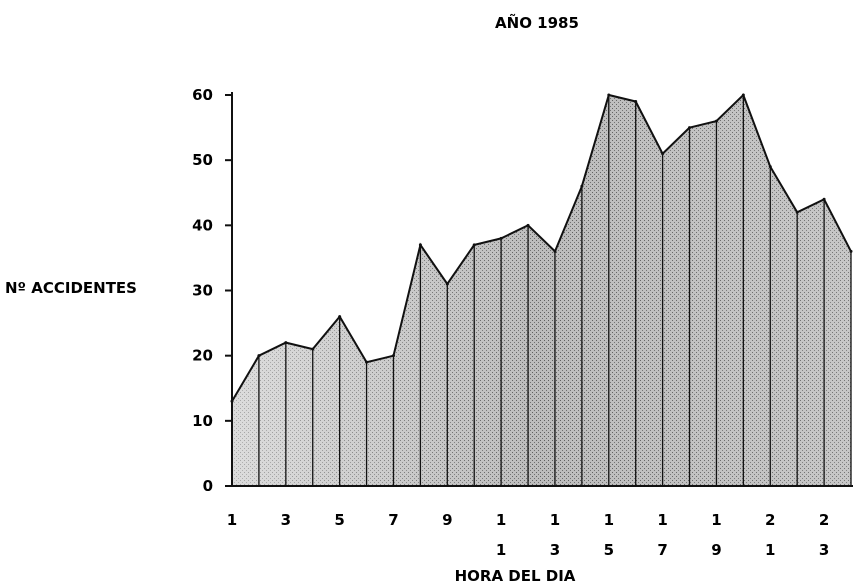 This screenshot has height=588, width=858. I want to click on x-tick-label-1-top: 1, so click(232, 520).